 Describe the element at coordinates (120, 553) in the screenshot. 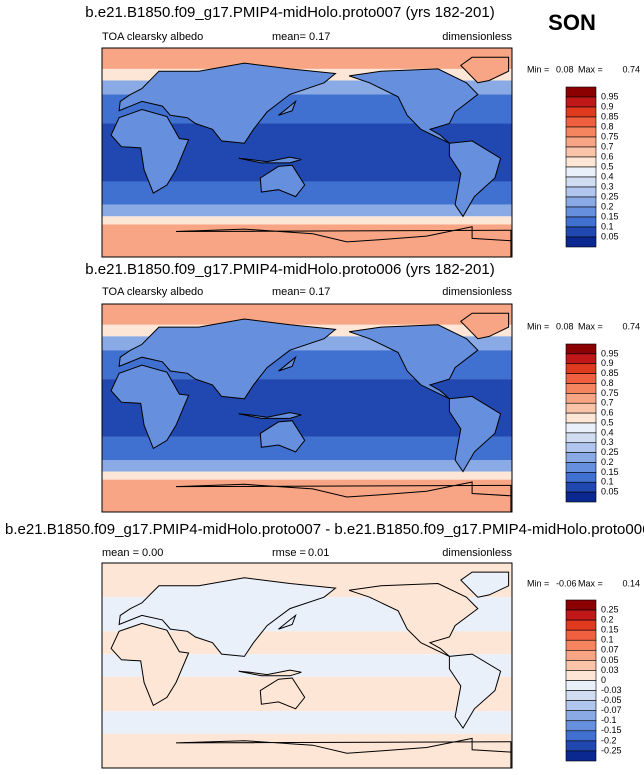

I see `stat-name: mean =` at that location.